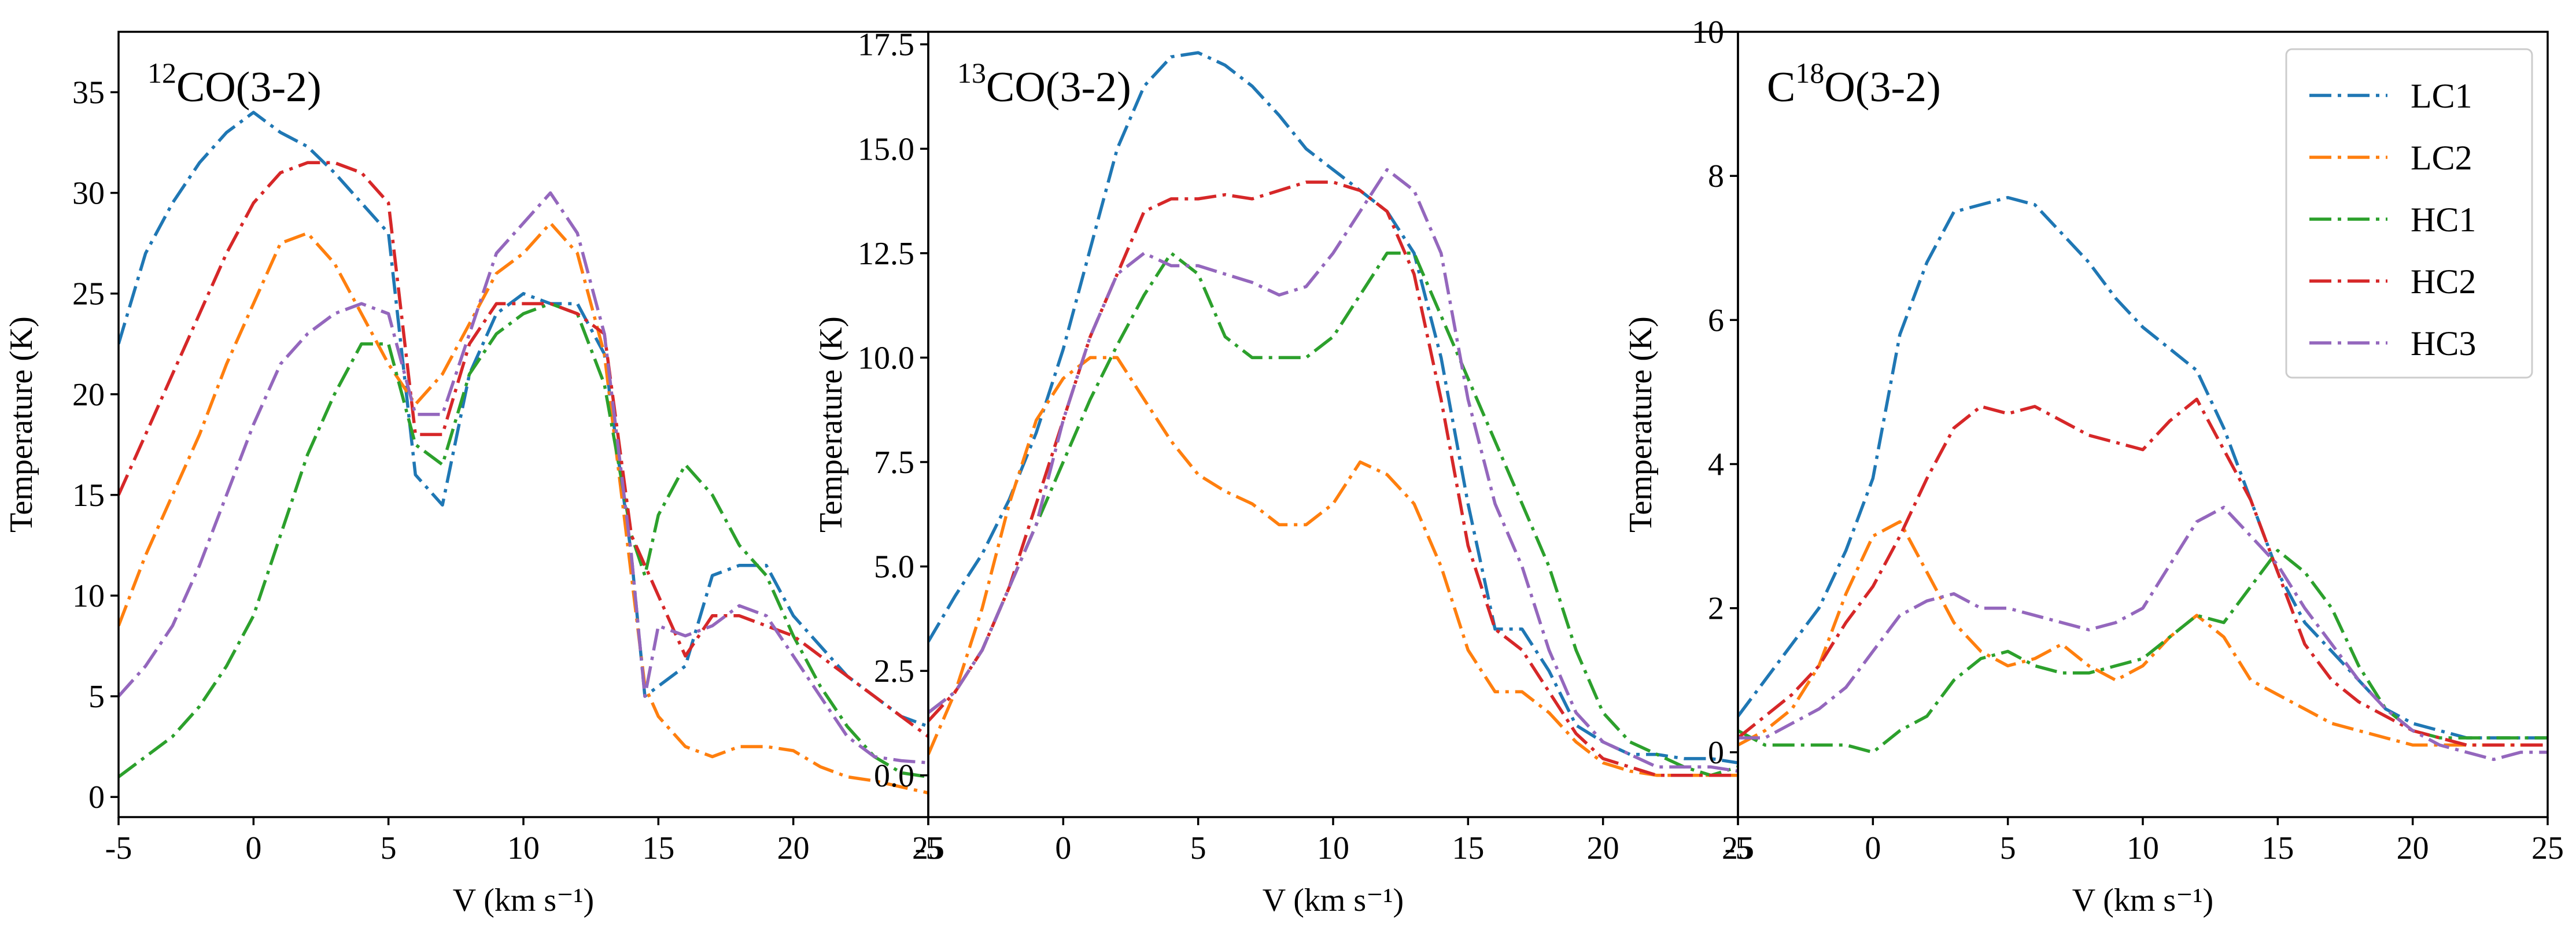 The height and width of the screenshot is (942, 2576). Describe the element at coordinates (2441, 96) in the screenshot. I see `legend-label-lc1: LC1` at that location.